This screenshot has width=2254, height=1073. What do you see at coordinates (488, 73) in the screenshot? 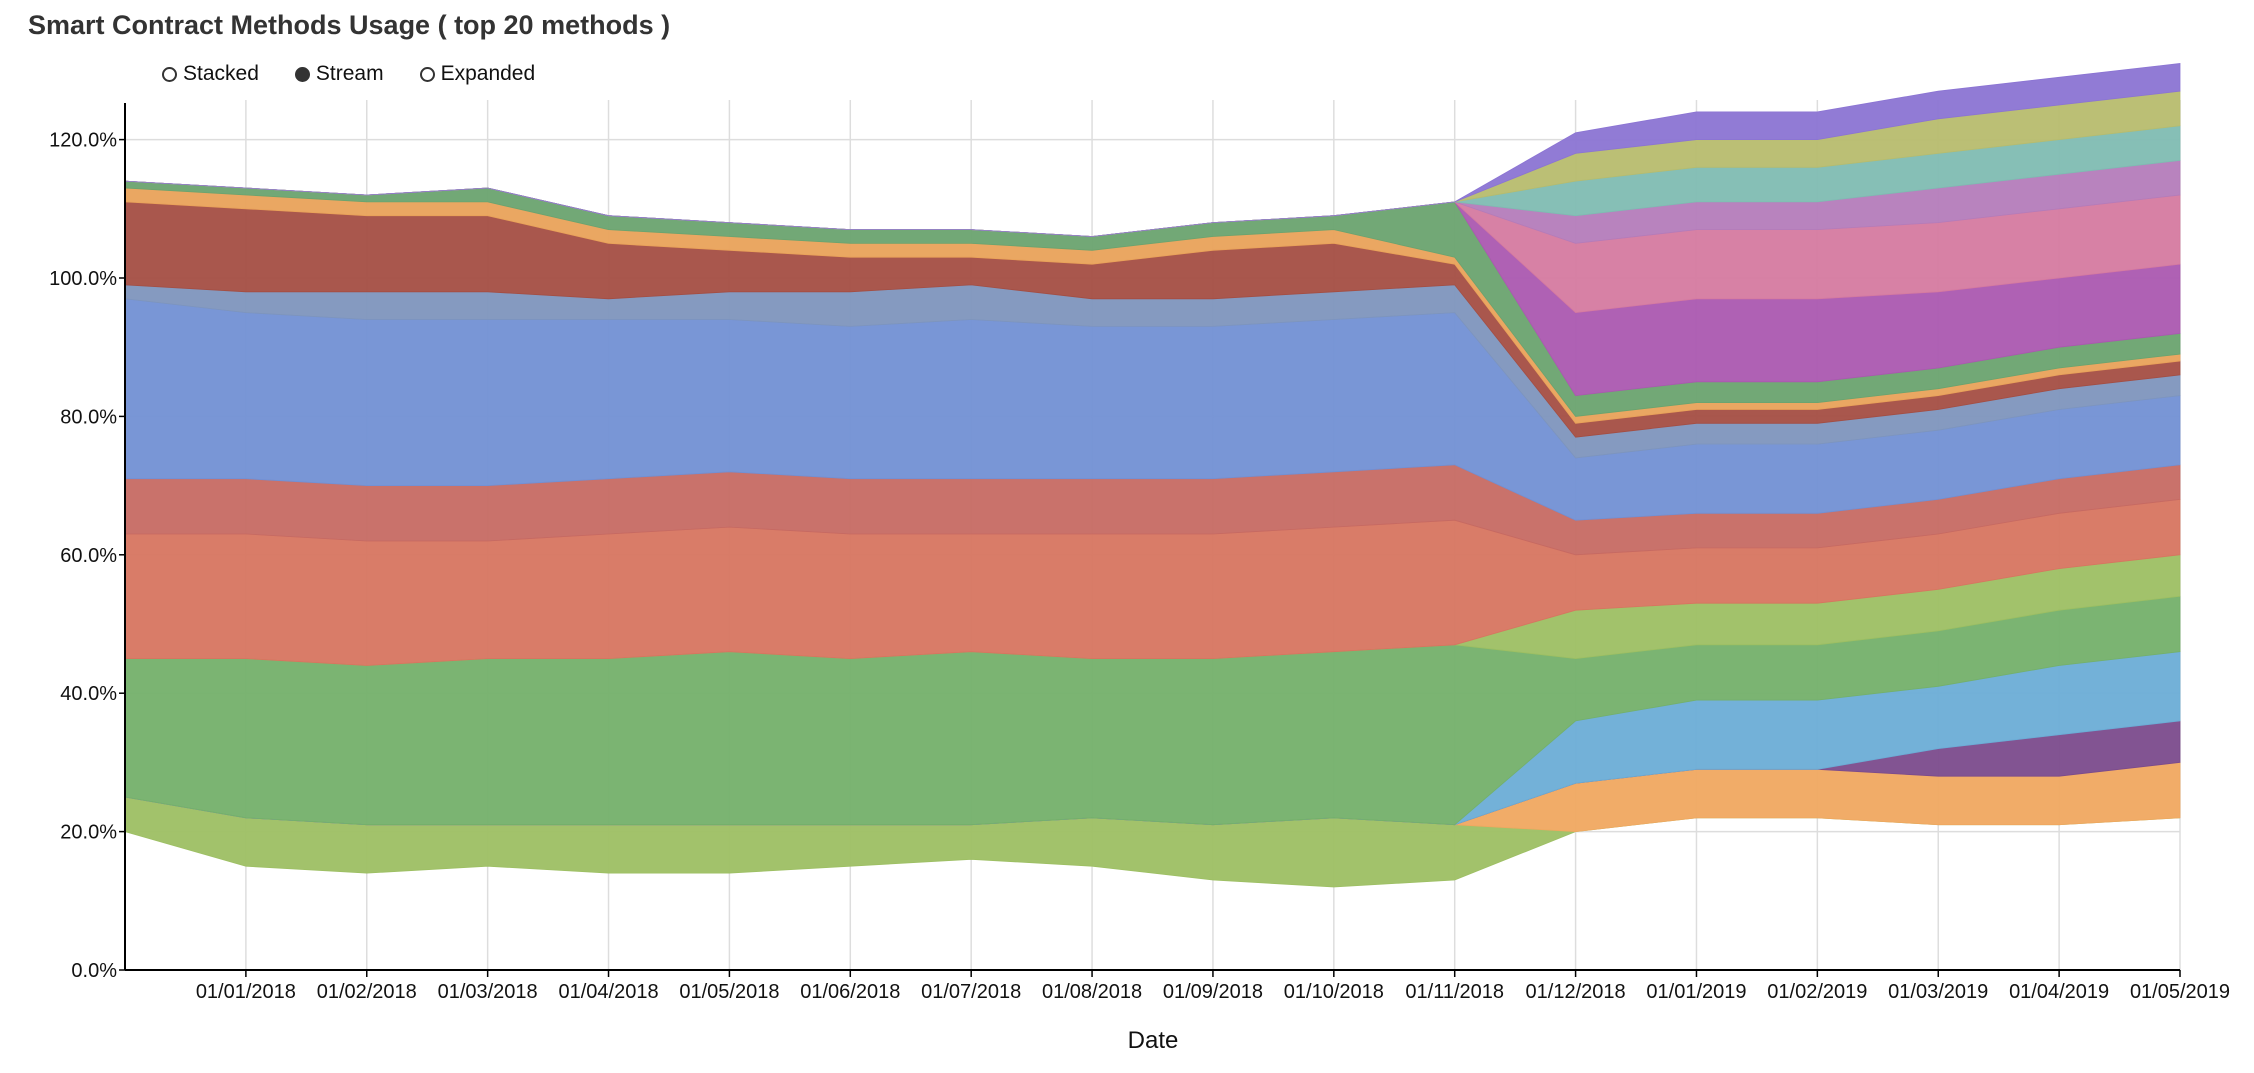
I see `legend-label-expanded: Expanded` at bounding box center [488, 73].